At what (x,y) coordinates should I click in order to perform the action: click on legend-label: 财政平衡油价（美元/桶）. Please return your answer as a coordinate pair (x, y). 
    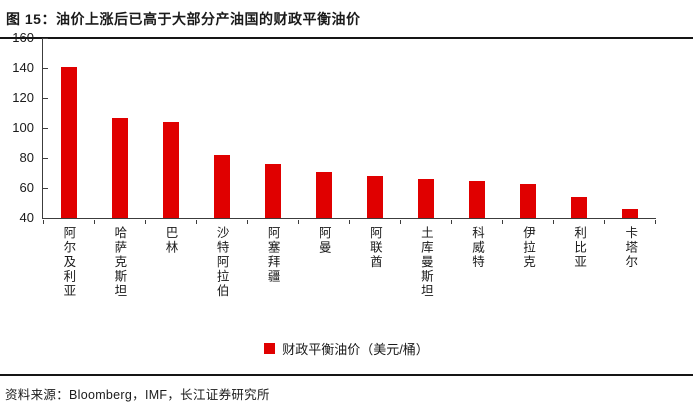
    Looking at the image, I should click on (355, 349).